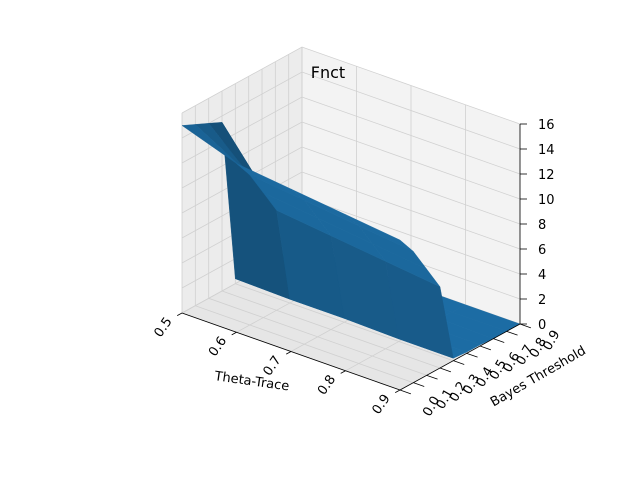  I want to click on z-tick-label: 6, so click(542, 250).